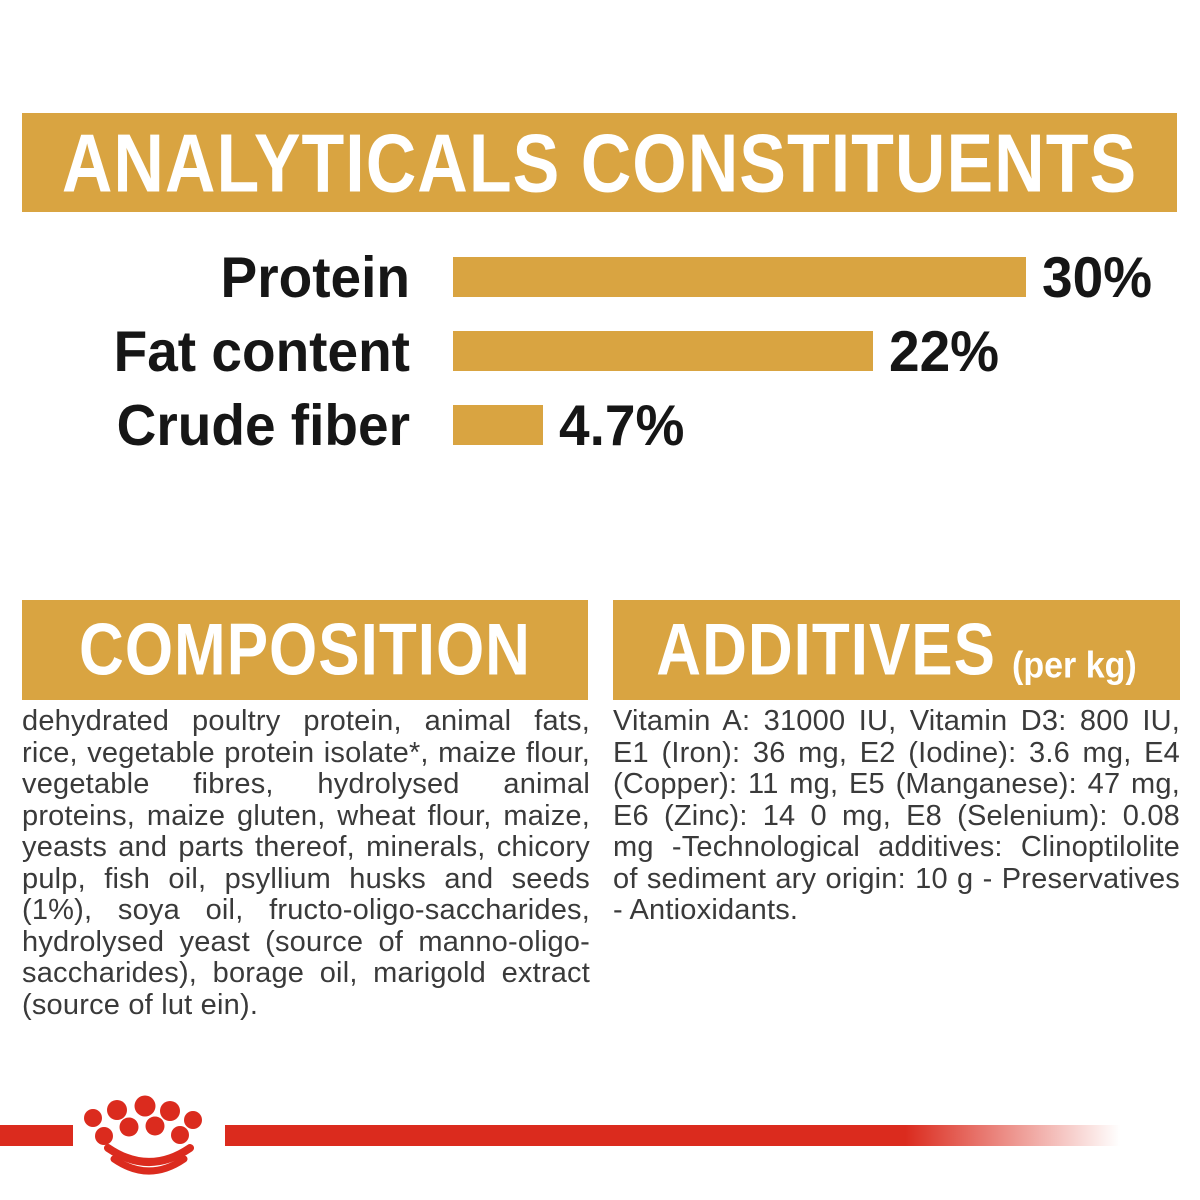 The image size is (1200, 1200). What do you see at coordinates (622, 425) in the screenshot?
I see `crude-fiber-value: 4.7%` at bounding box center [622, 425].